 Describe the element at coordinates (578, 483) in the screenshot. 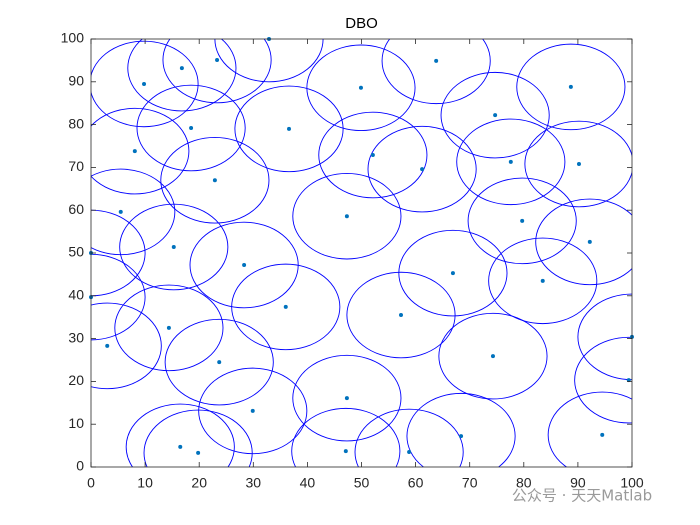

I see `x-tick-label: 90` at that location.